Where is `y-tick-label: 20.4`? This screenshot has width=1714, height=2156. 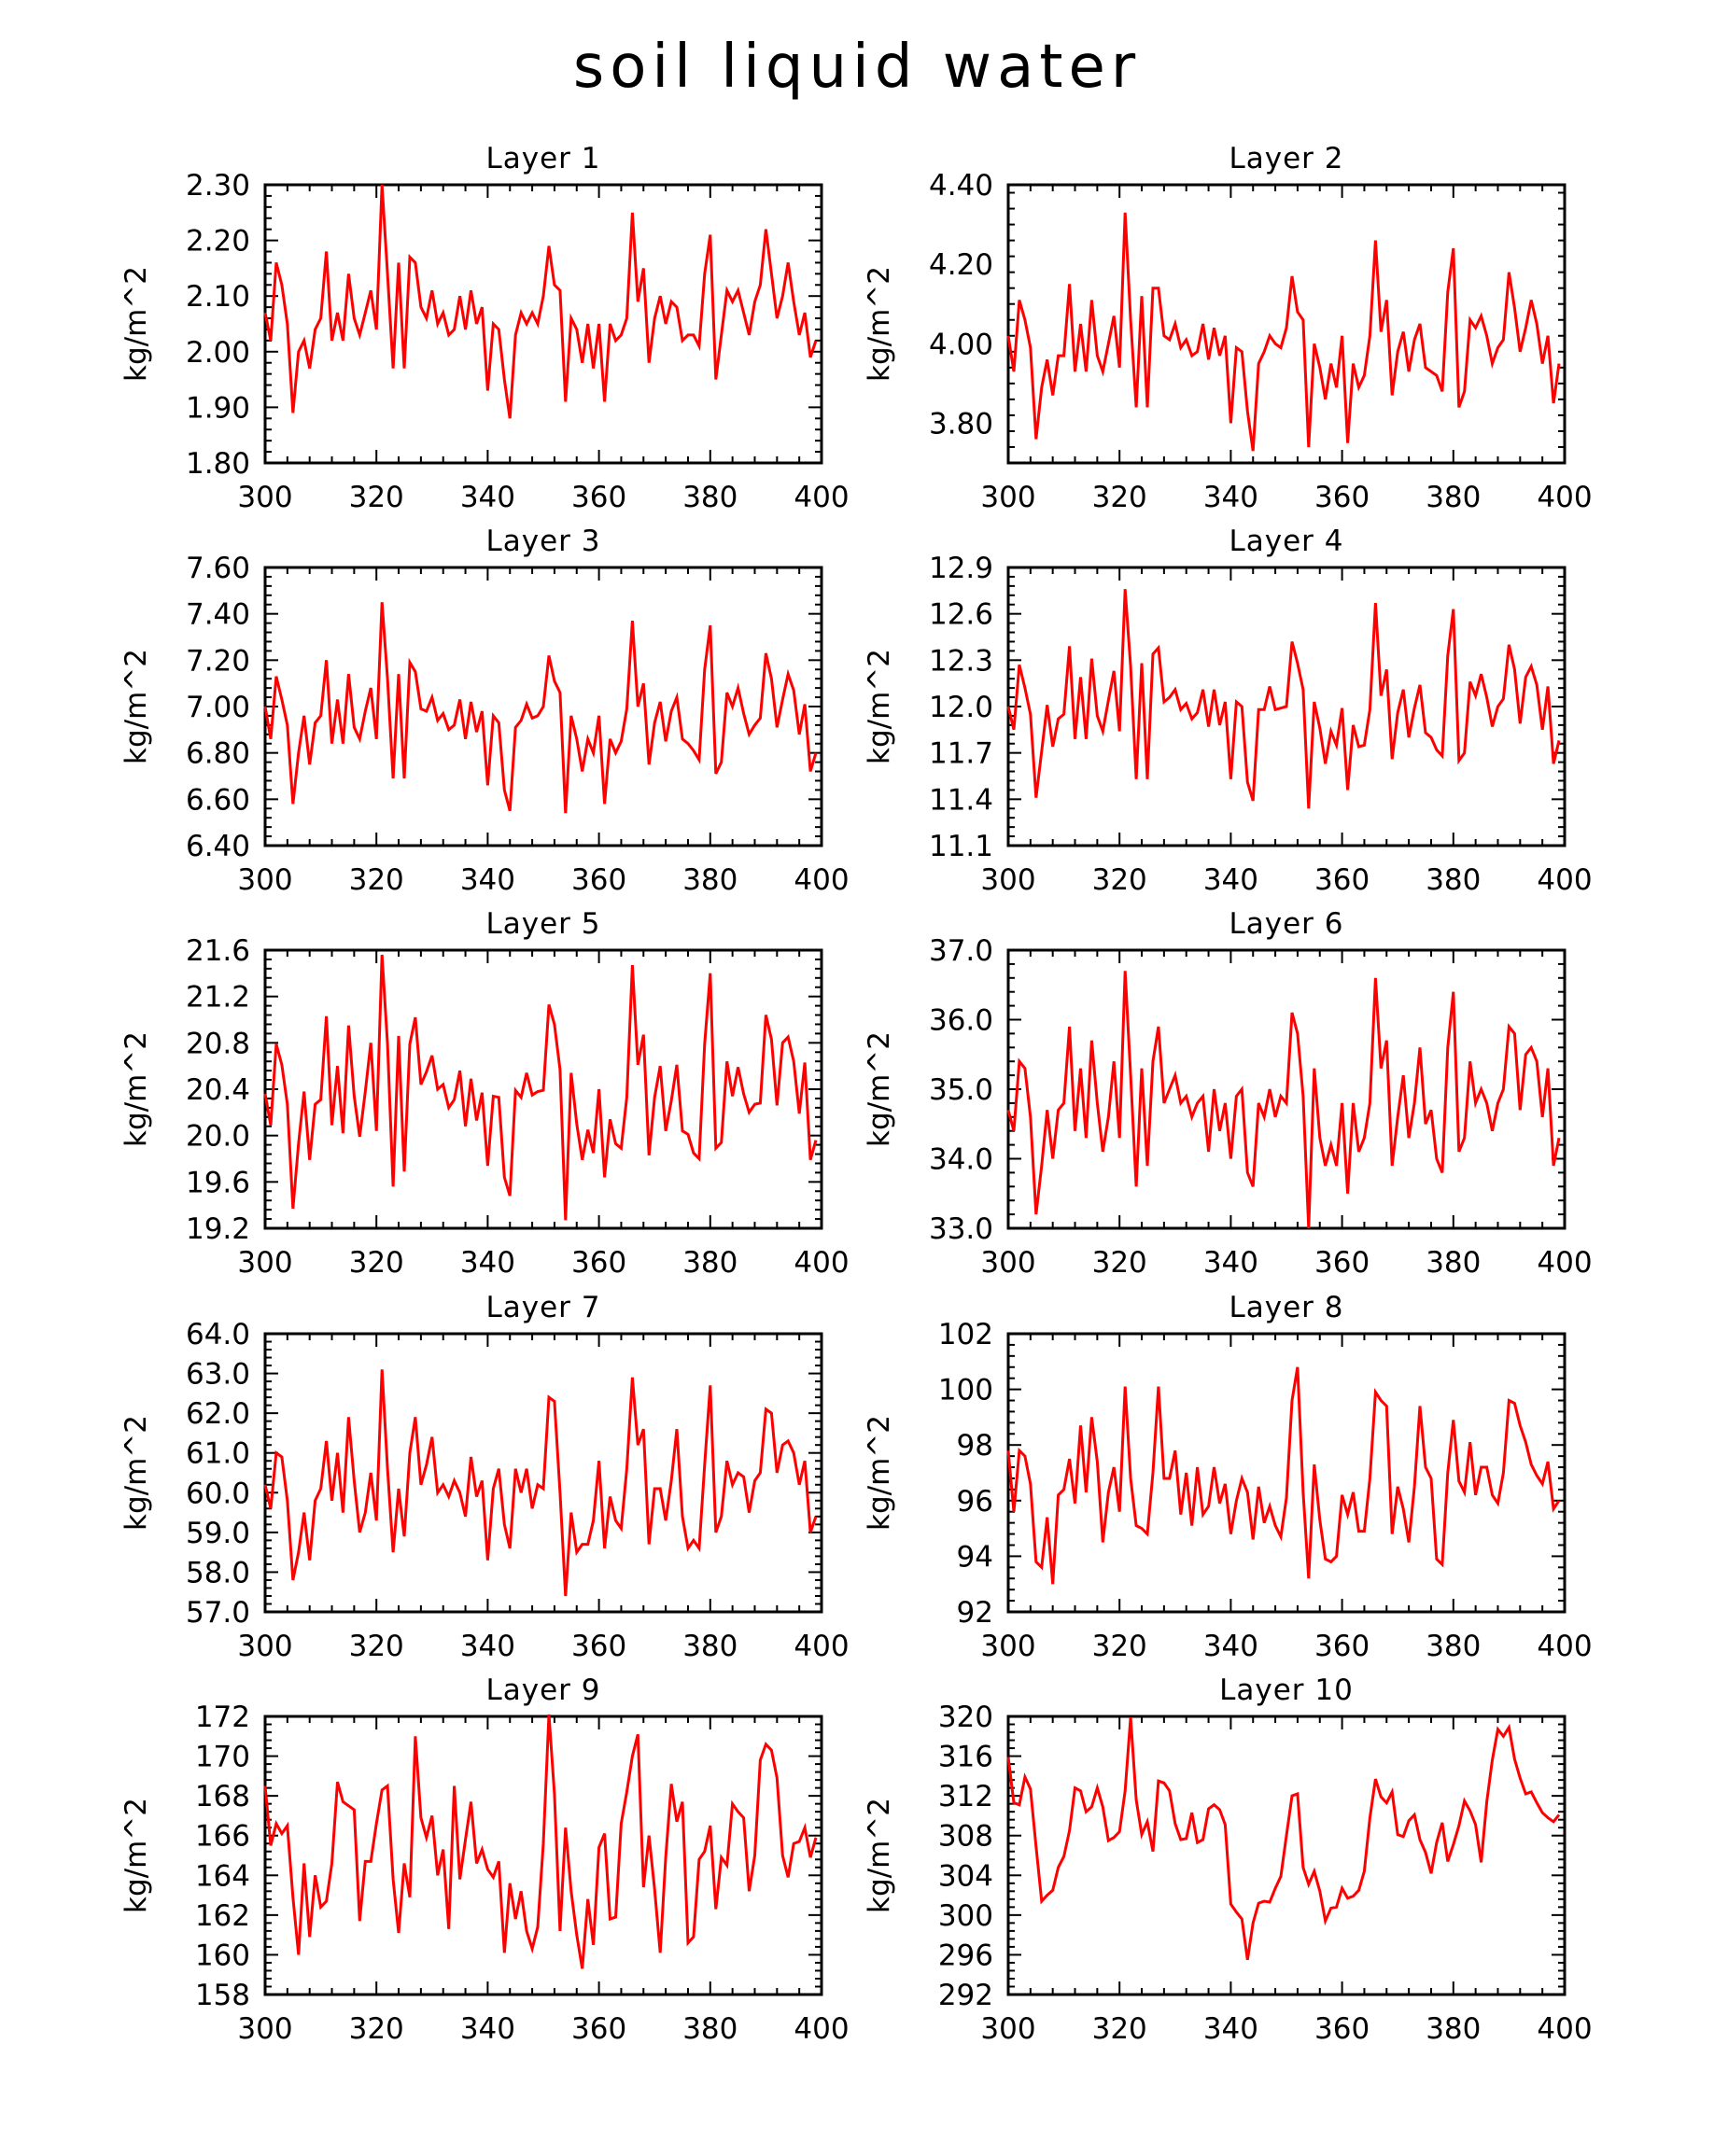 y-tick-label: 20.4 is located at coordinates (218, 1090).